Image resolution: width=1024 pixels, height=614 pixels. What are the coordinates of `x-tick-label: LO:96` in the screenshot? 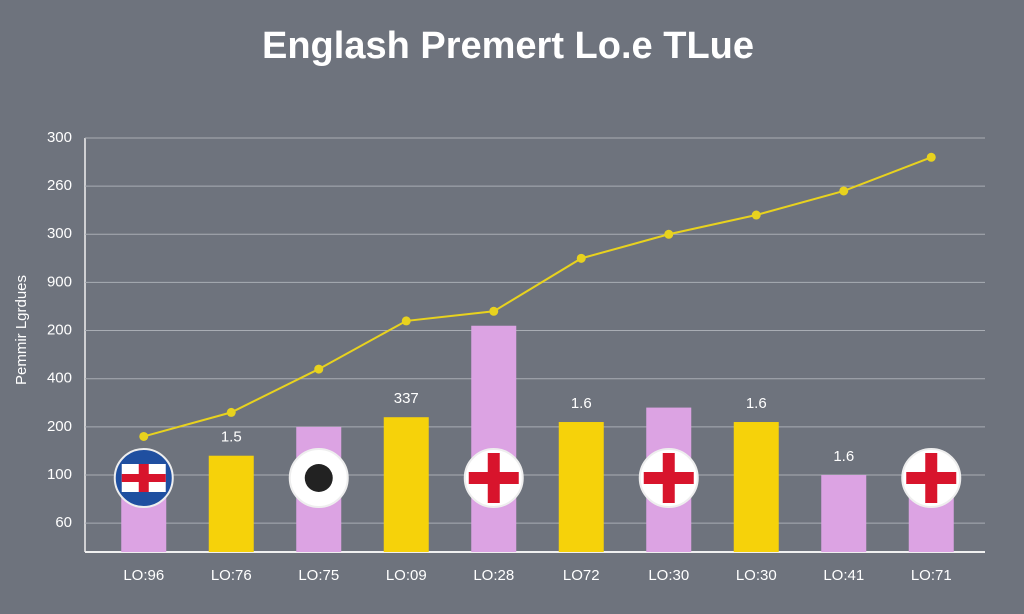 It's located at (143, 575).